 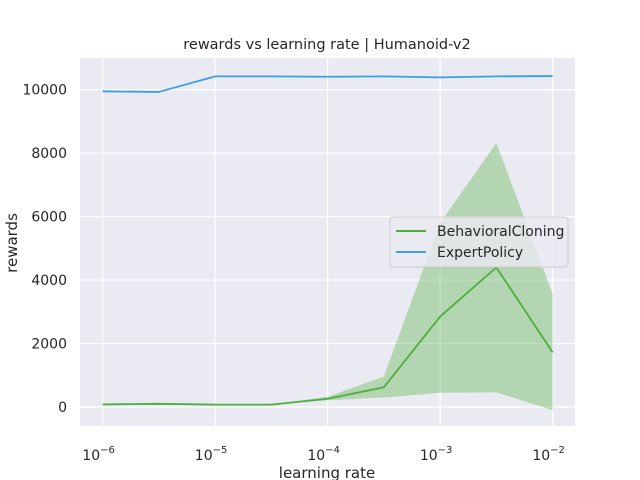 What do you see at coordinates (49, 218) in the screenshot?
I see `y-tick-label: 6000` at bounding box center [49, 218].